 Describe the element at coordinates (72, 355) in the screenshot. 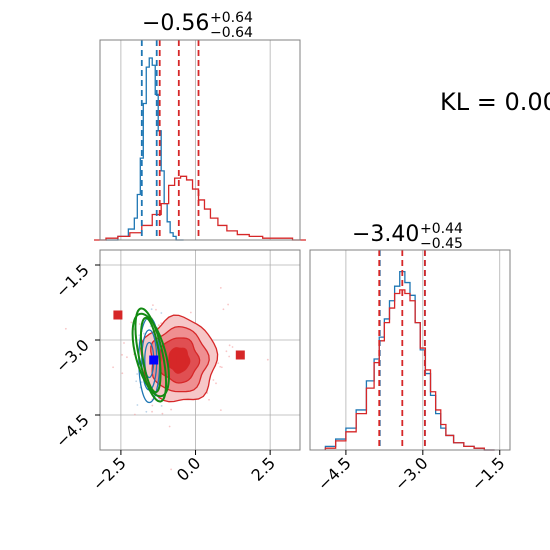

I see `joint-ytick-label-1: −3.0` at that location.